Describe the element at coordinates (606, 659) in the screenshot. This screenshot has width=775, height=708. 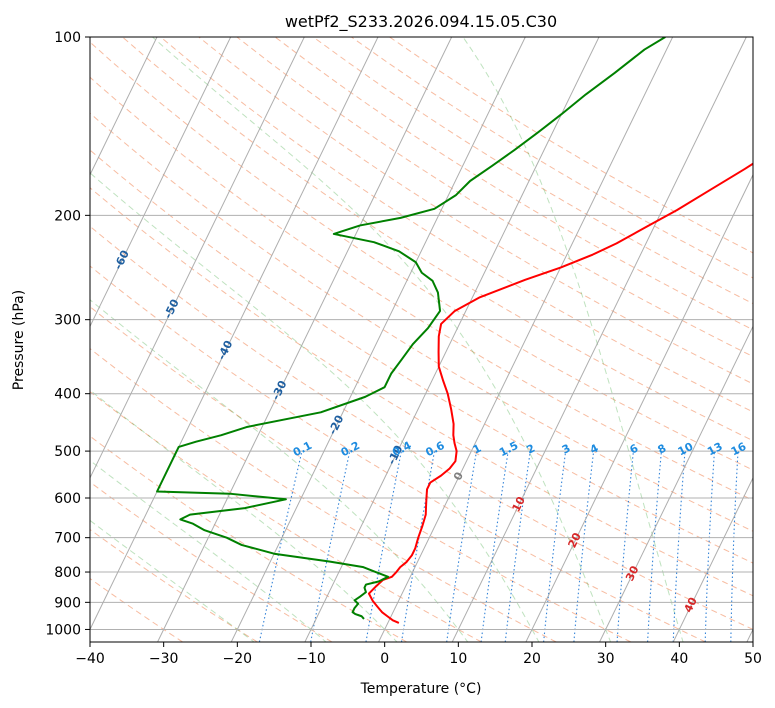
I see `x-tick-label: 30` at that location.